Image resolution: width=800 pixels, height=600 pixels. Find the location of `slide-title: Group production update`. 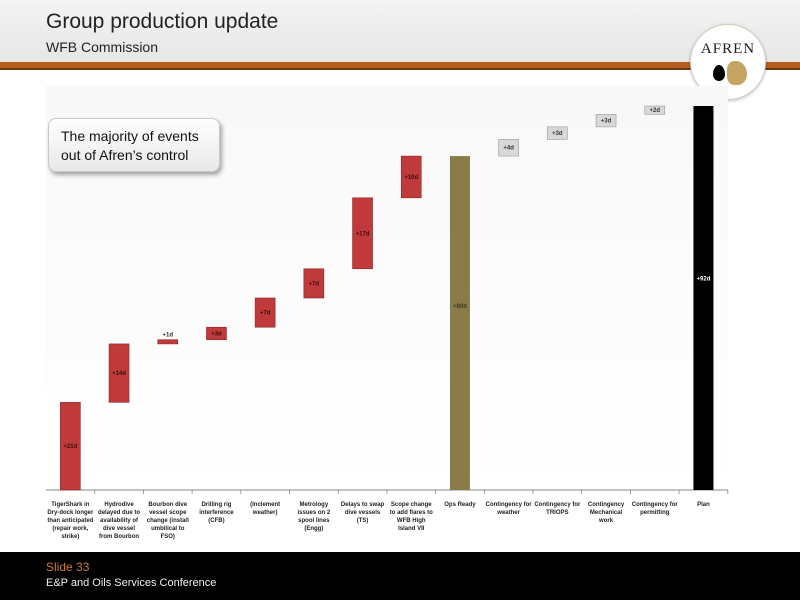

slide-title: Group production update is located at coordinates (162, 21).